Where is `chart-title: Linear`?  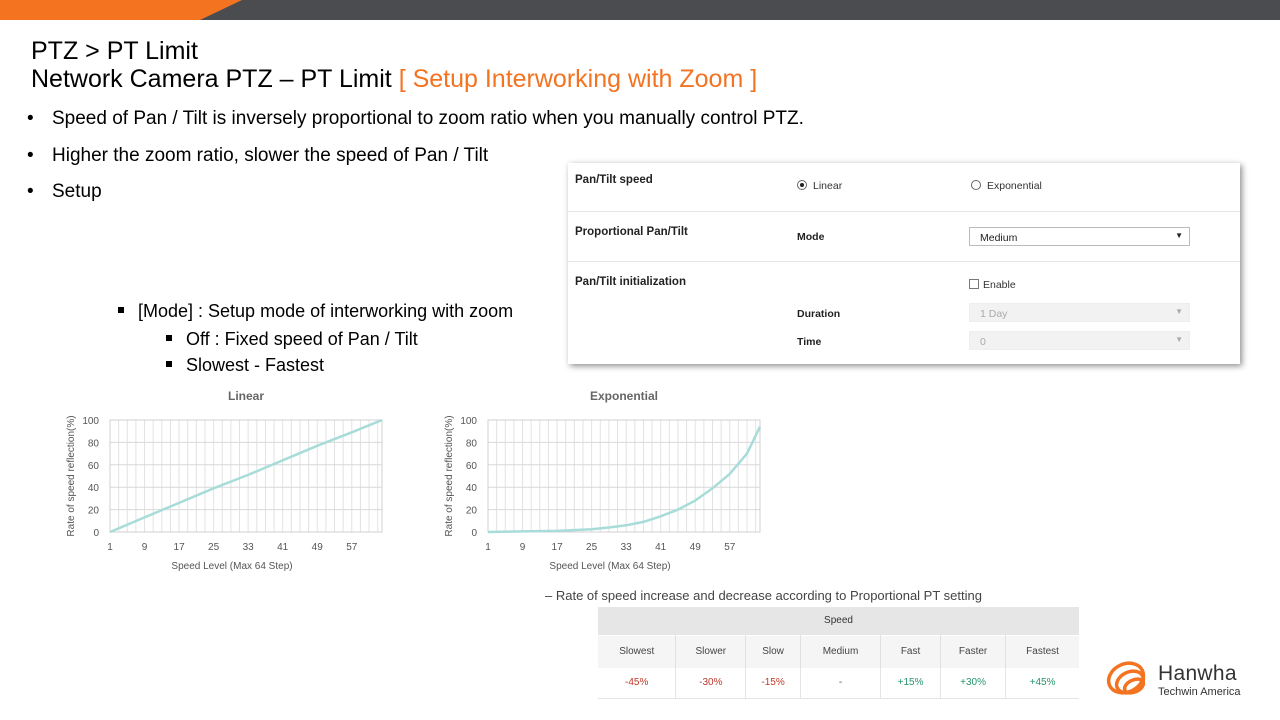
chart-title: Linear is located at coordinates (246, 396).